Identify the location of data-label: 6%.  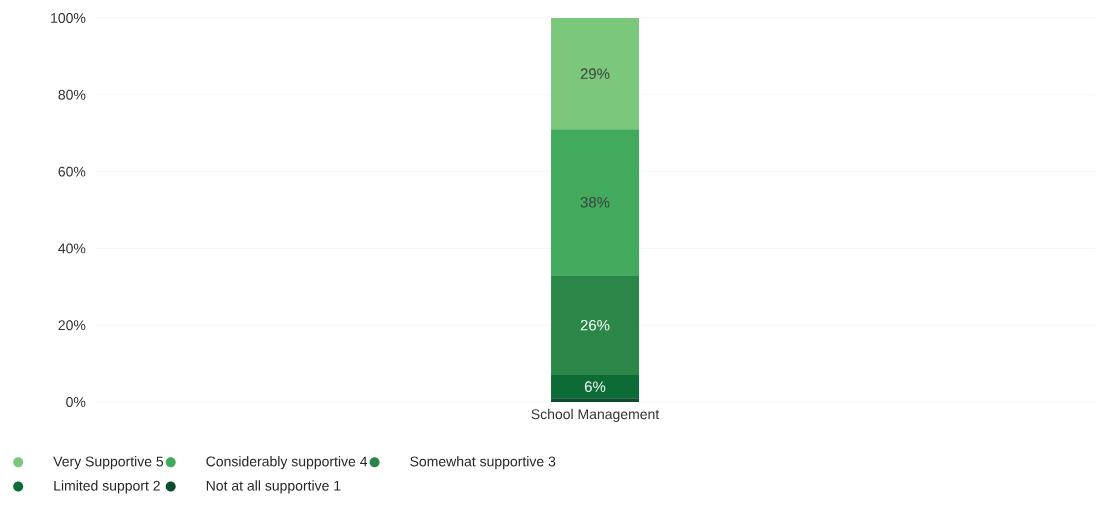
(595, 386).